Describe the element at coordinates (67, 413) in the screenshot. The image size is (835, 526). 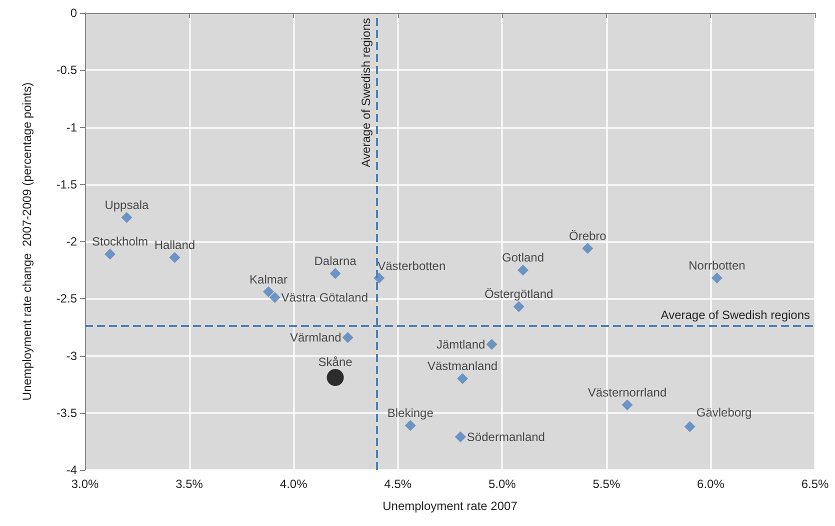
I see `y-tick-label: -3.5` at that location.